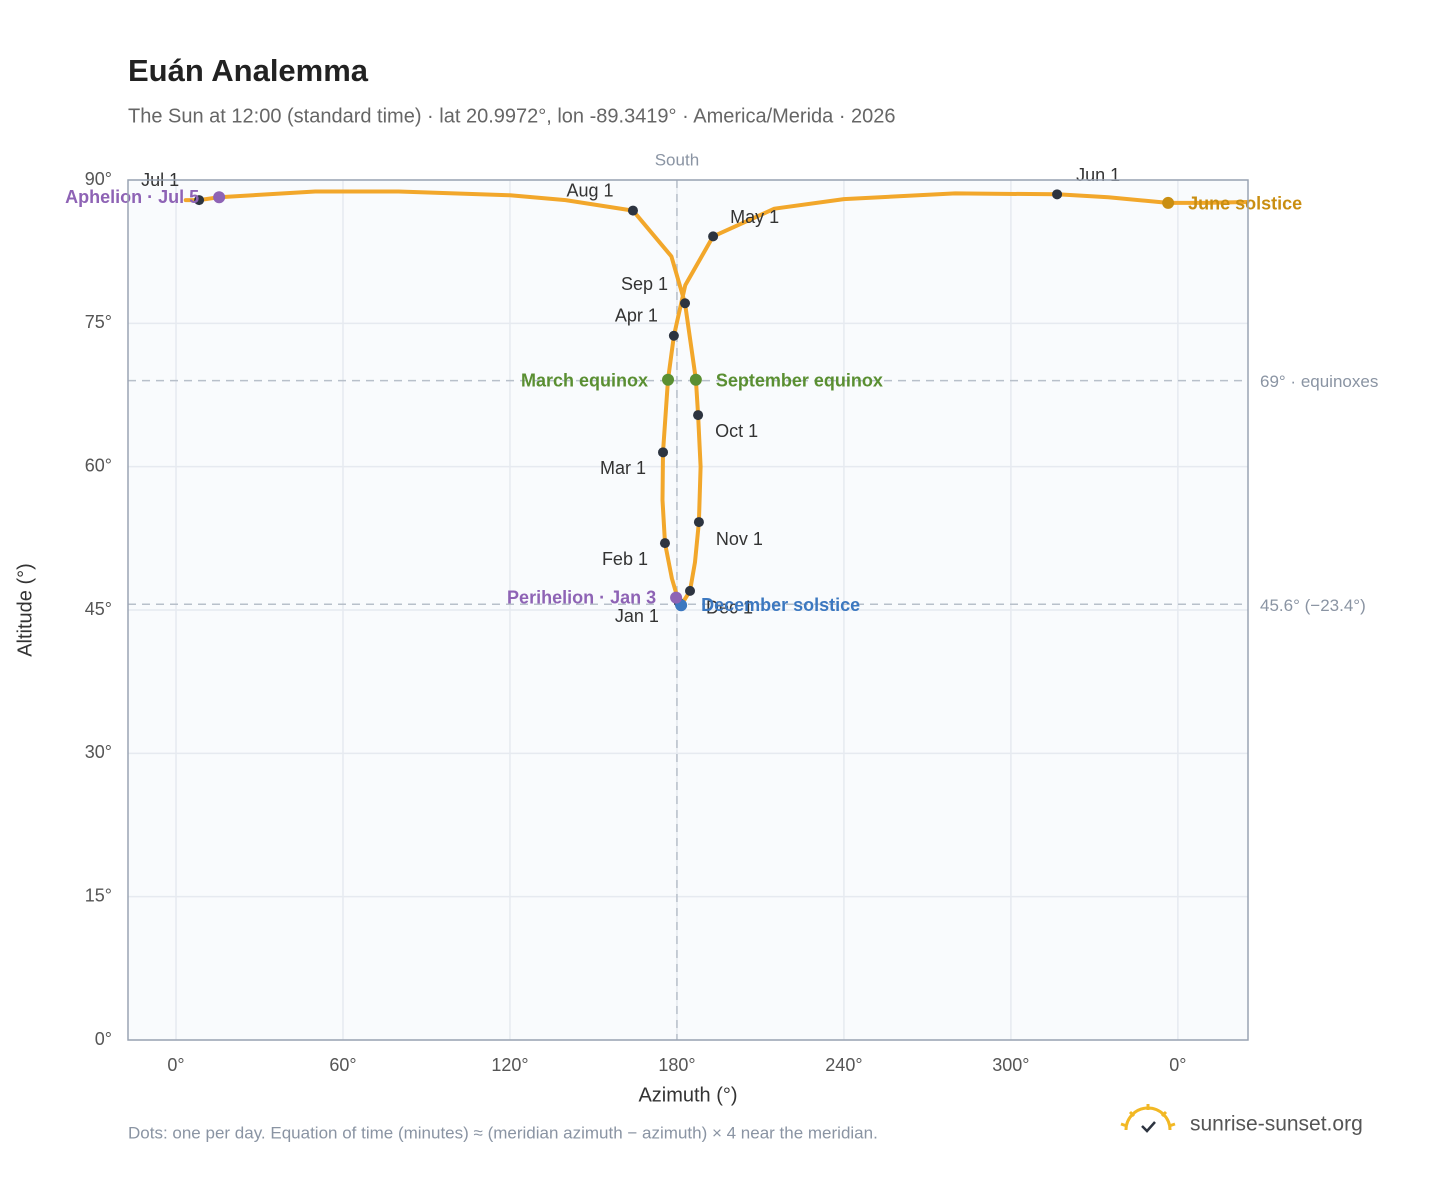 The width and height of the screenshot is (1448, 1193). What do you see at coordinates (623, 468) in the screenshot?
I see `milestone-label: Mar 1` at bounding box center [623, 468].